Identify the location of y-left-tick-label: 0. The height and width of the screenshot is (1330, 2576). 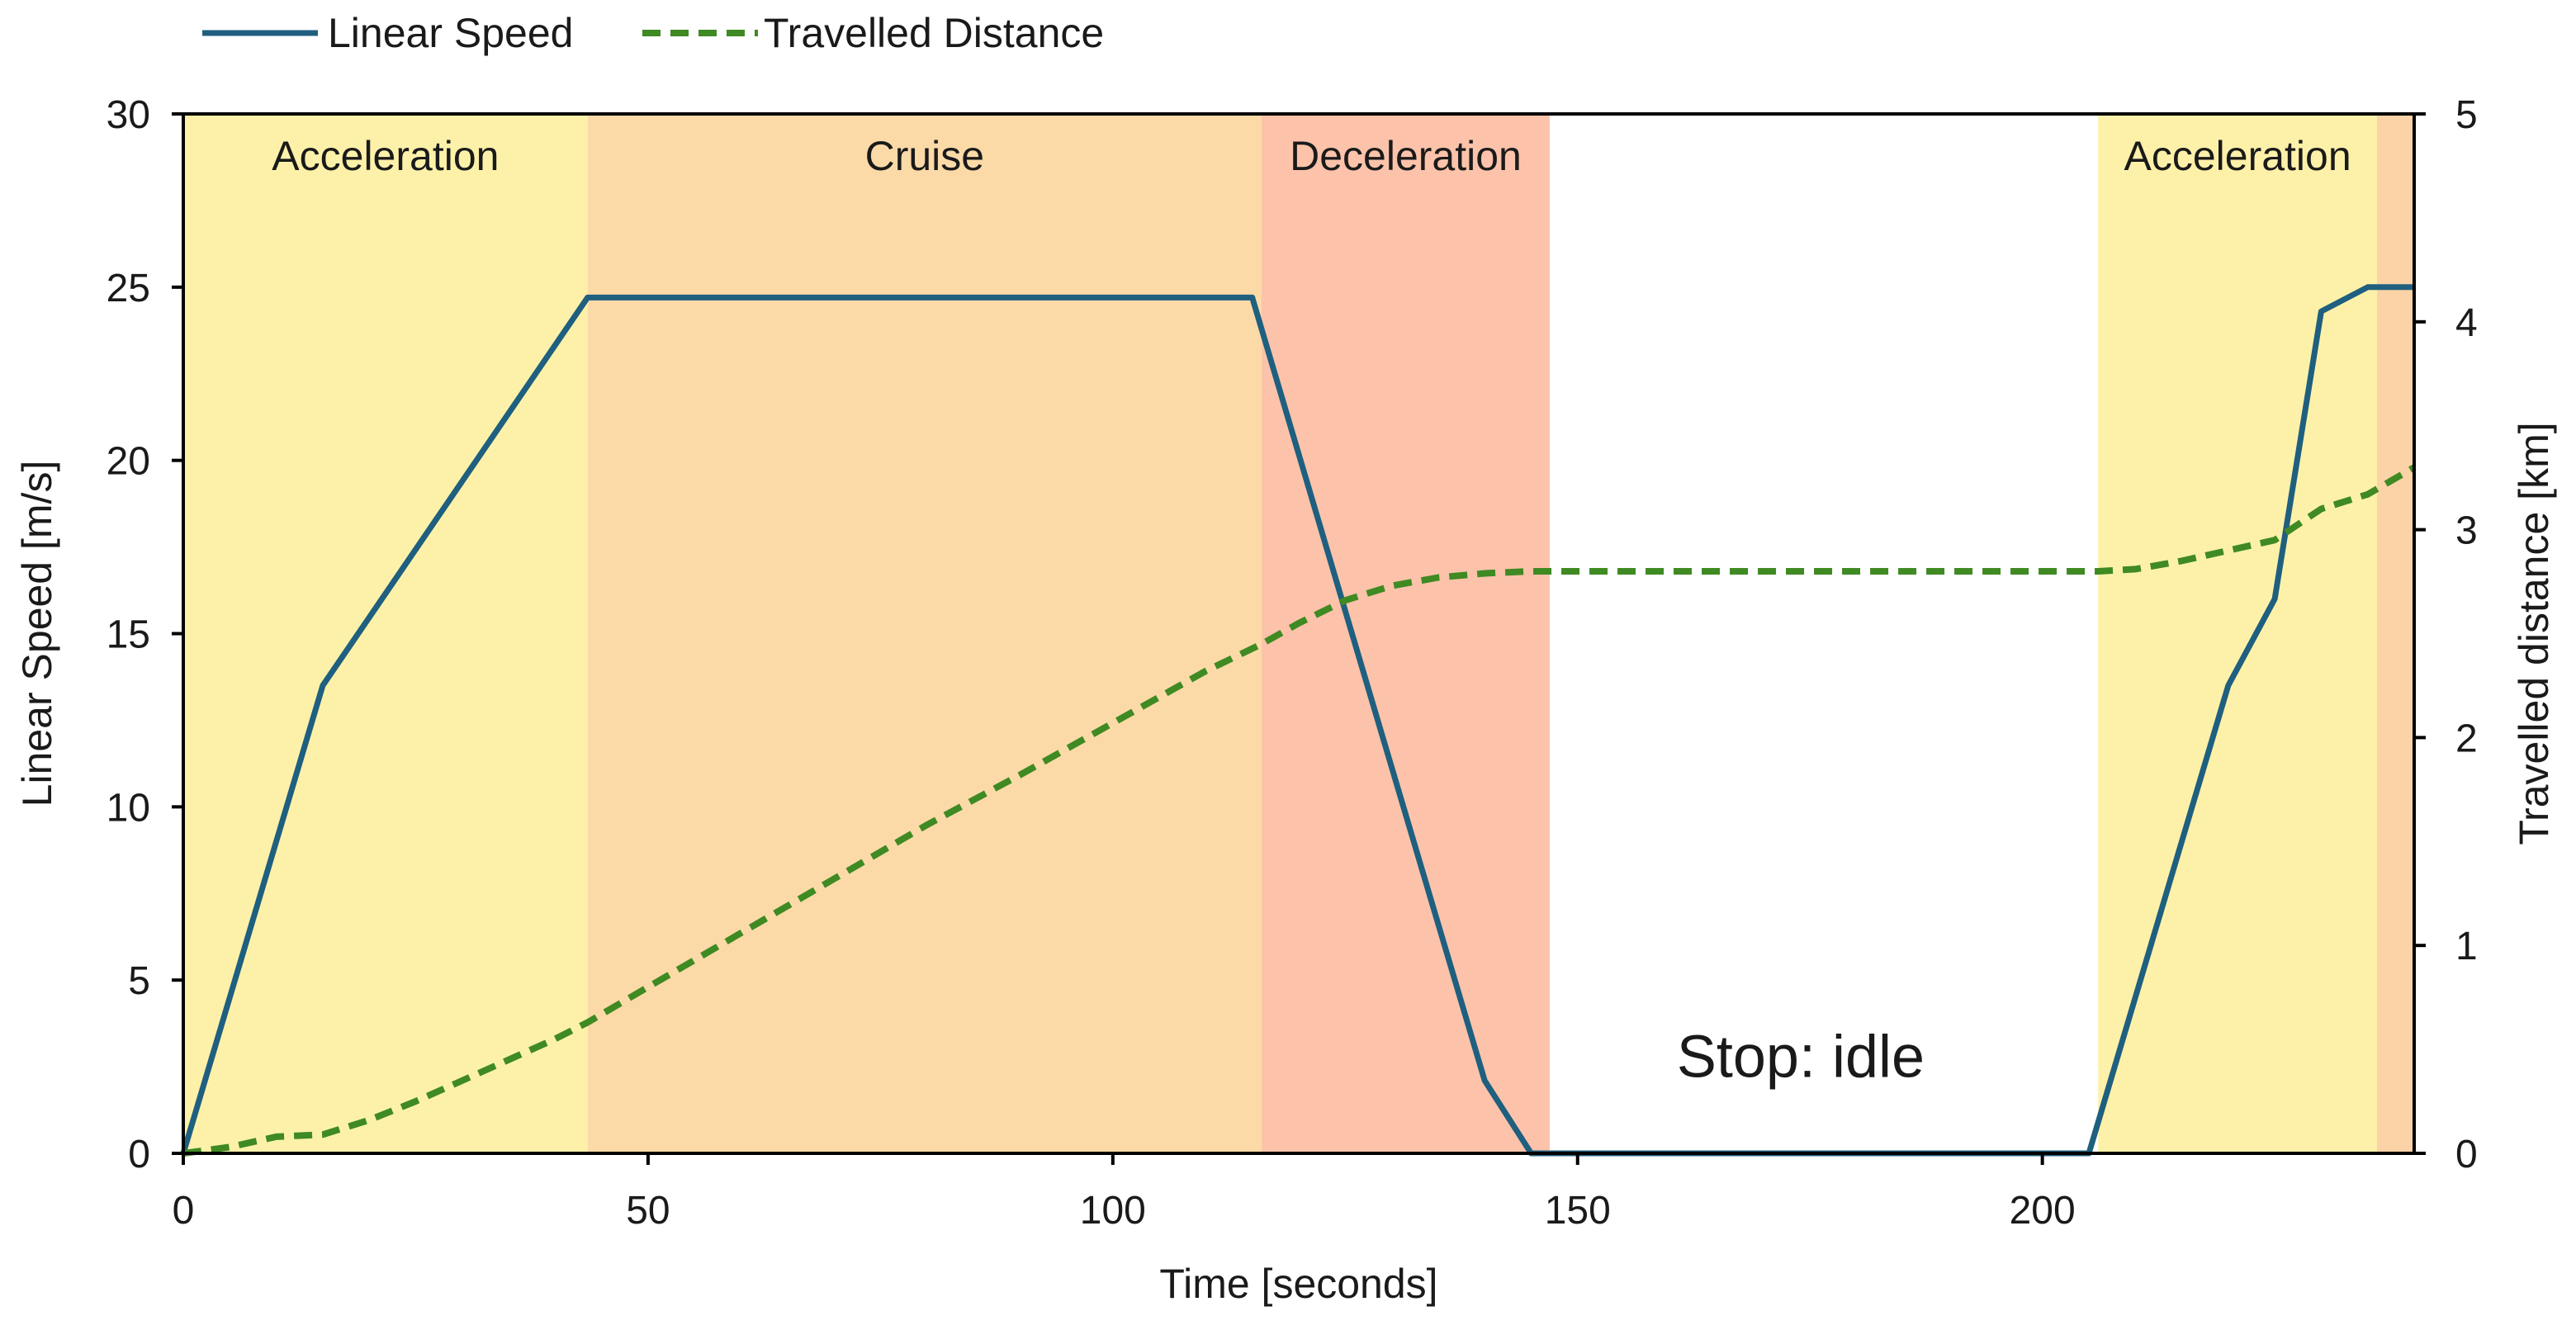
(139, 1154).